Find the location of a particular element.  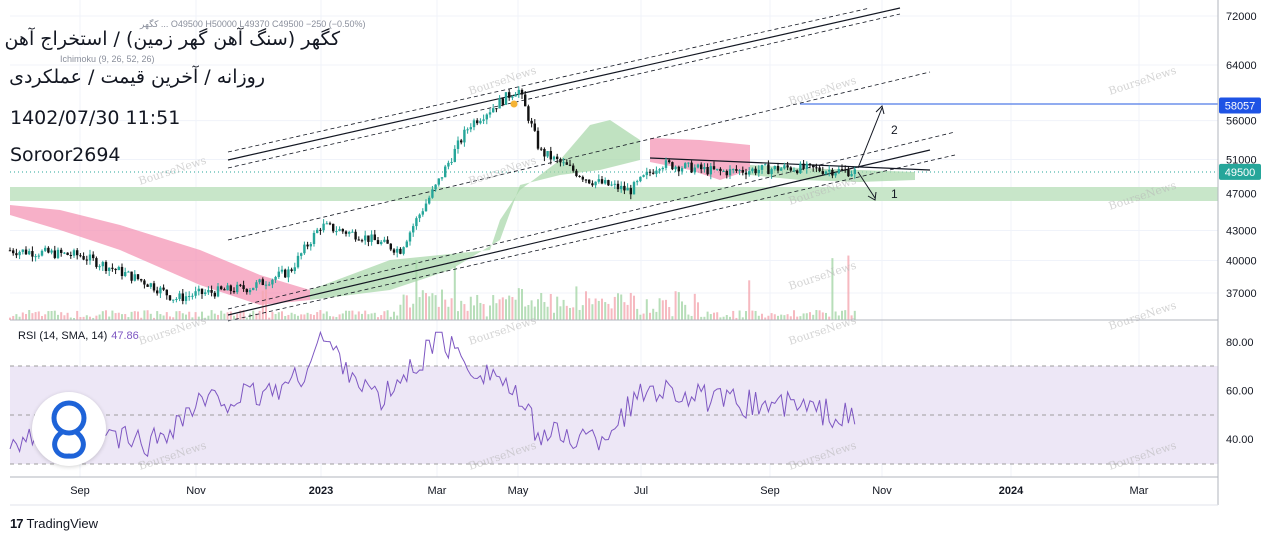

time-axis: Sep Nov 2023 Mar May Jul Sep Nov 2024 Mar is located at coordinates (609, 491).